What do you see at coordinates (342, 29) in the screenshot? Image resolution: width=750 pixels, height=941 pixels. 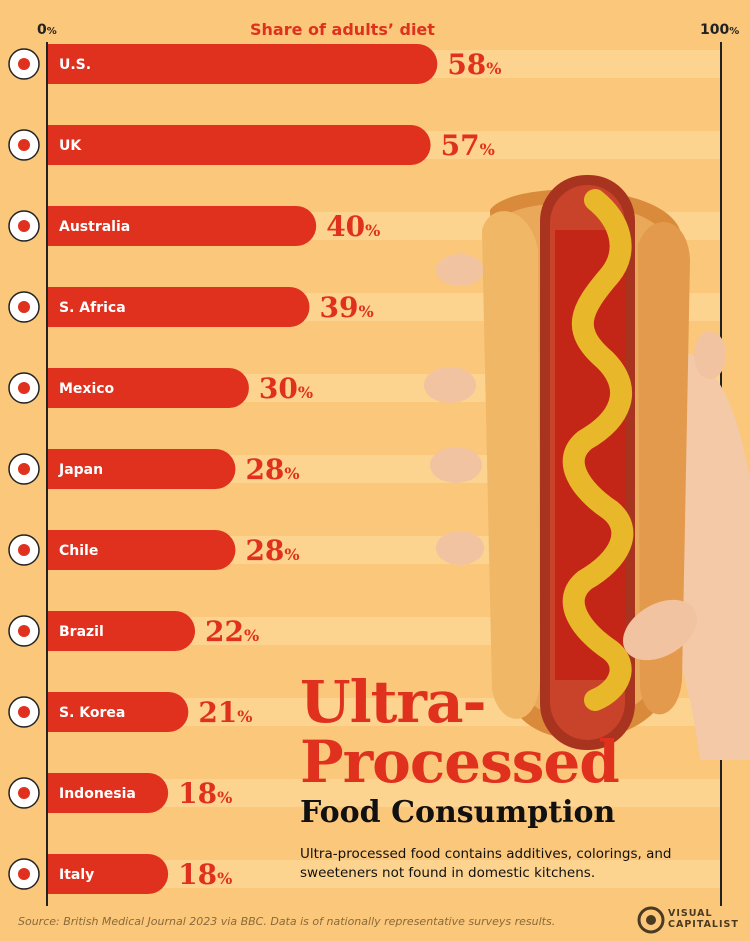 I see `axis-title: Share of adults’ diet` at bounding box center [342, 29].